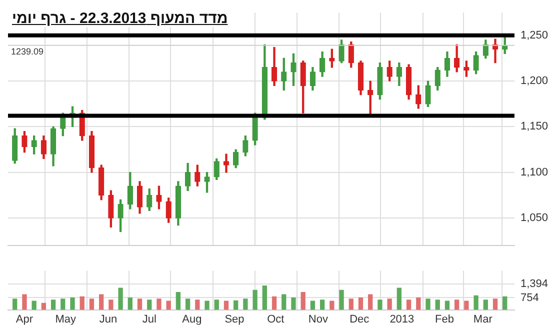 The image size is (554, 333). I want to click on ref-line-label: 1239.09, so click(27, 51).